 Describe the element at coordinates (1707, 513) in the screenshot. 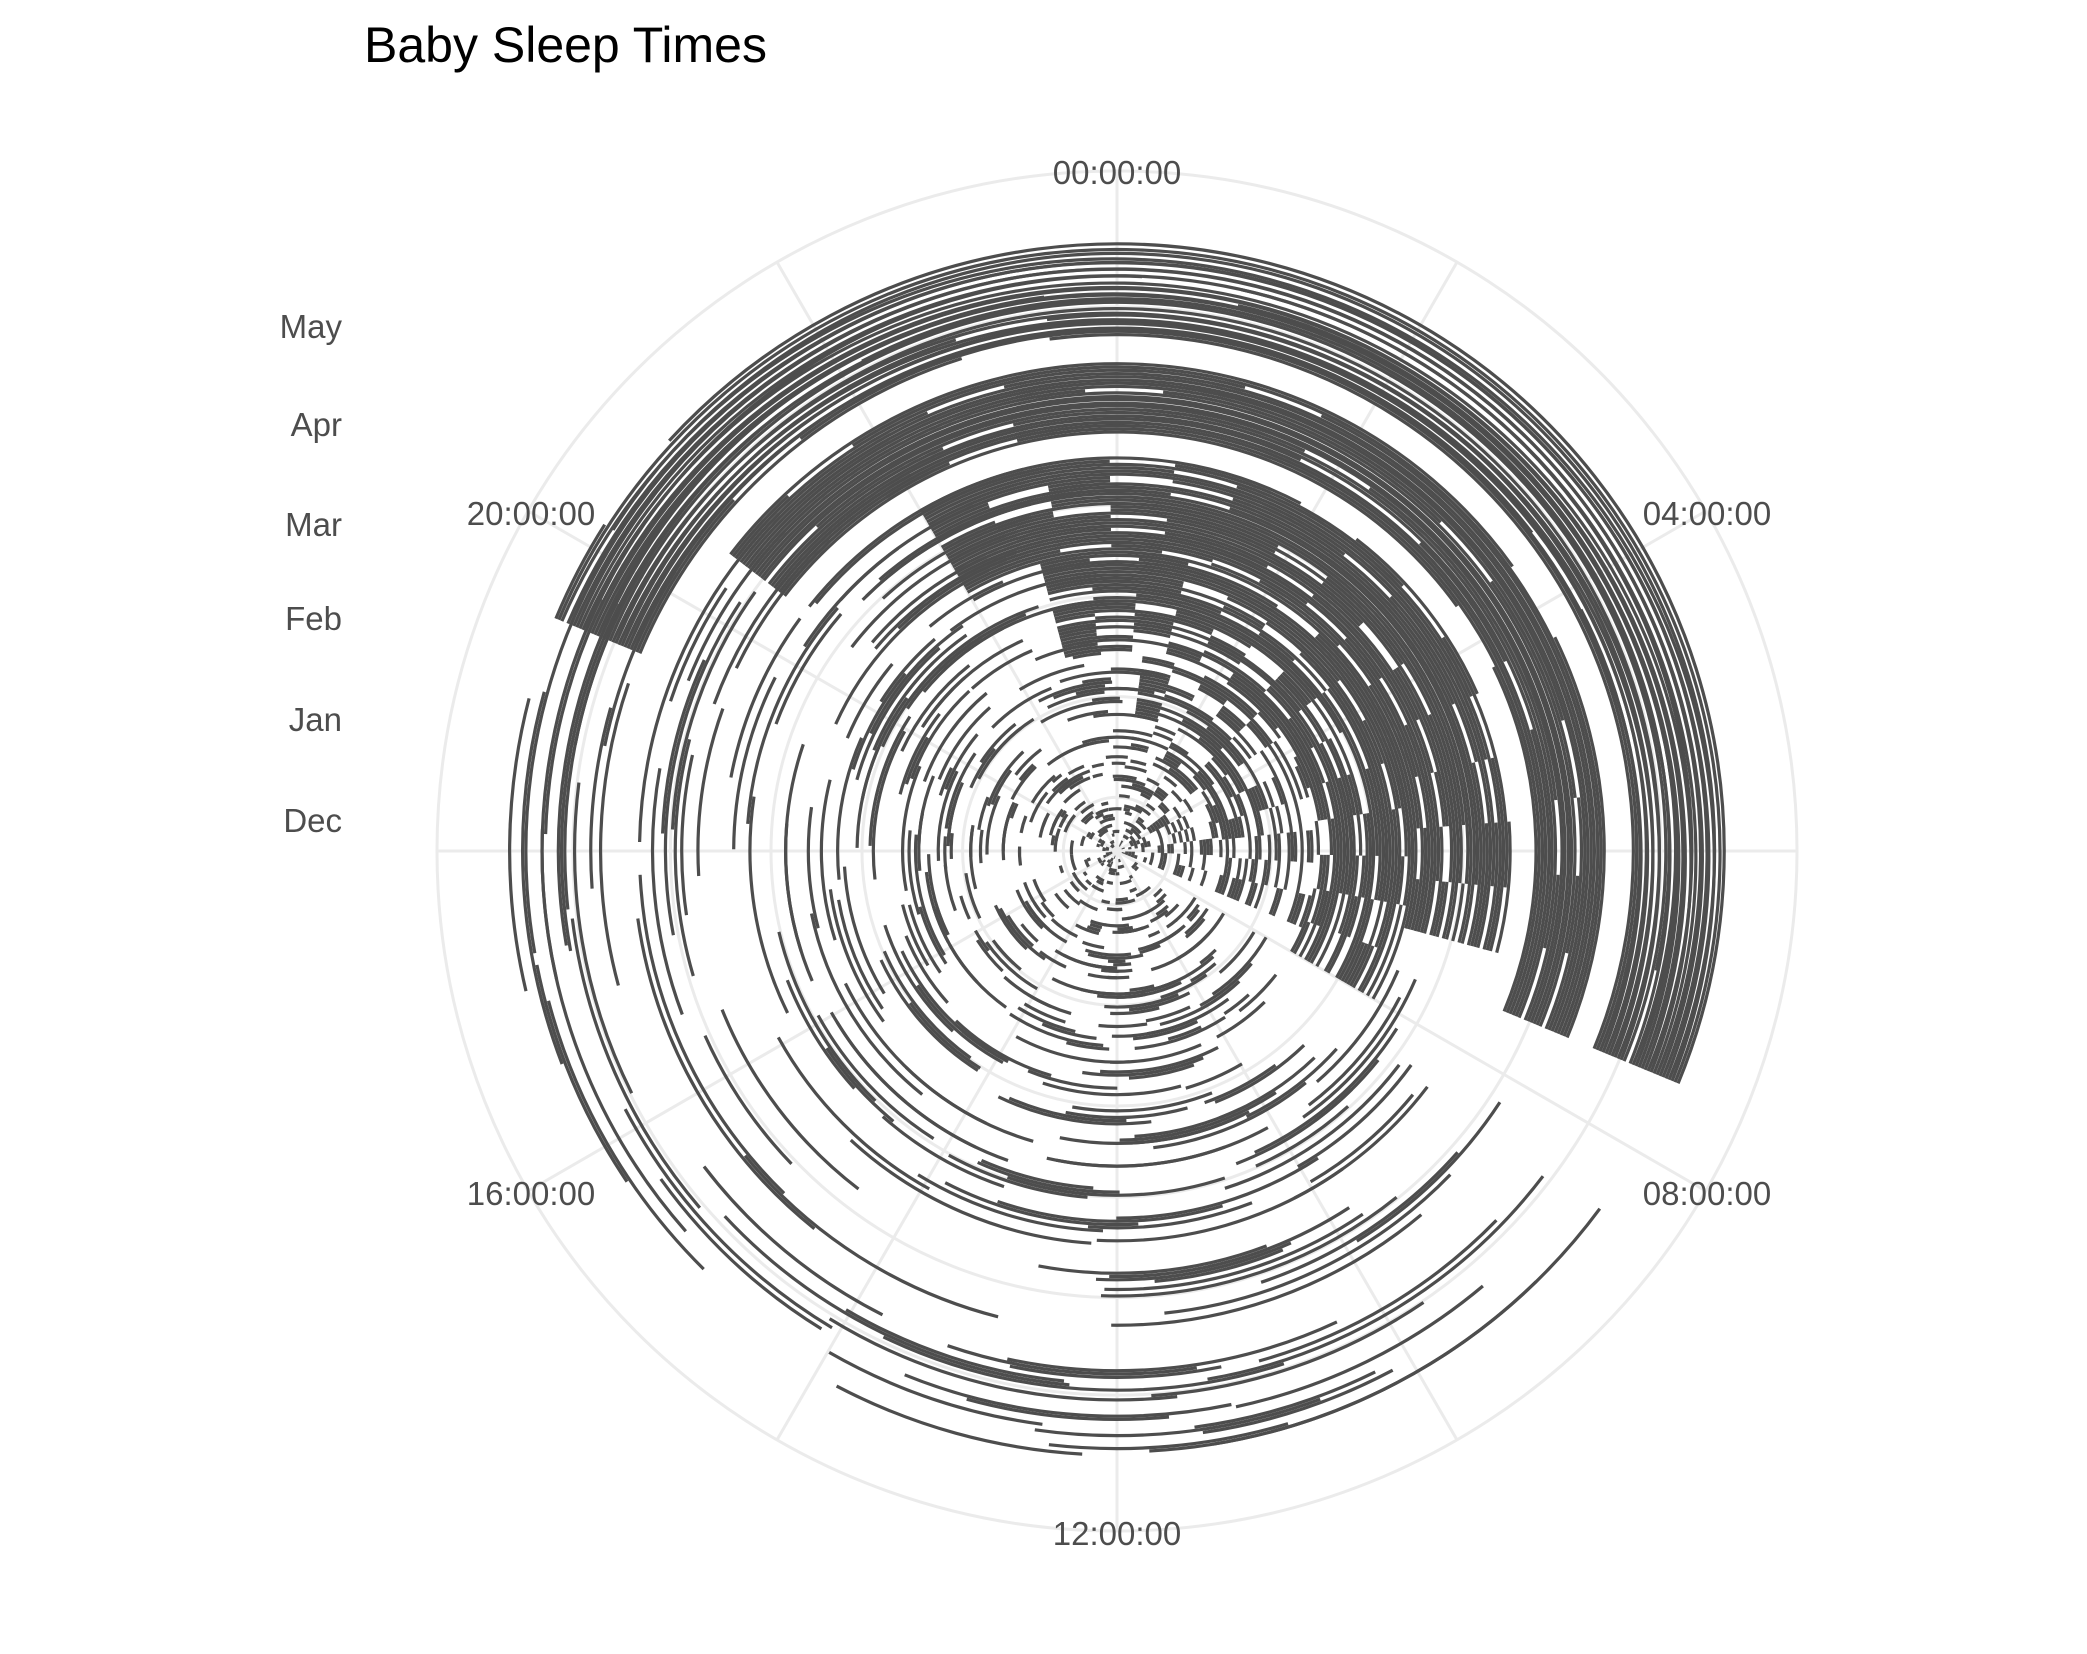

I see `angle-tick-label-4h: 04:00:00` at that location.